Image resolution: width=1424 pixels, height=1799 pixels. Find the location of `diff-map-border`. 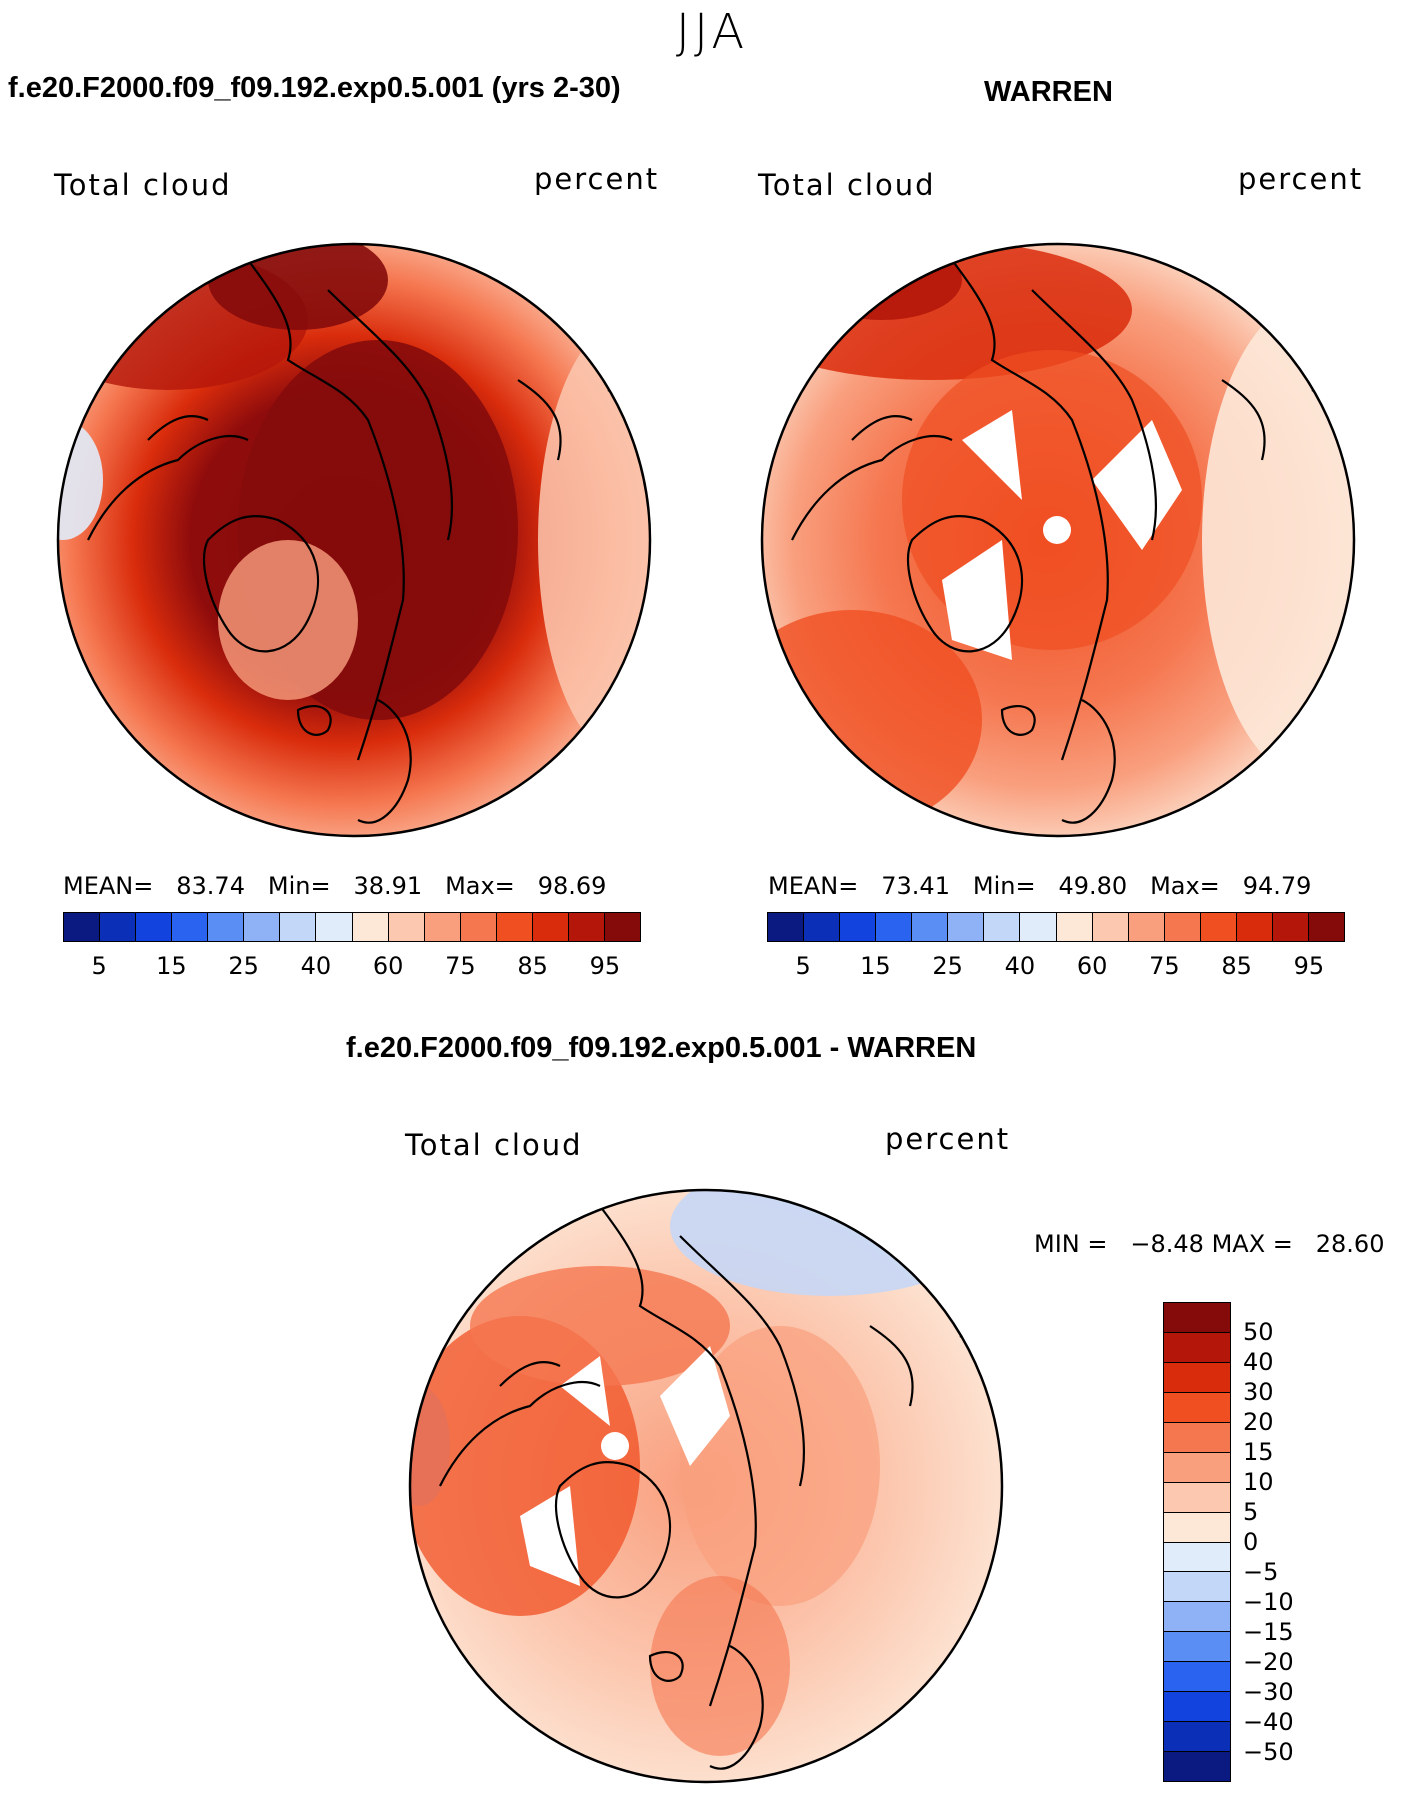

diff-map-border is located at coordinates (706, 1486).